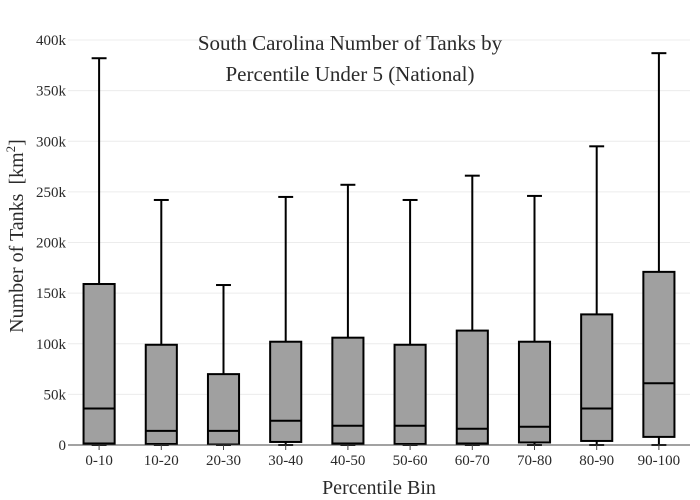 Image resolution: width=700 pixels, height=500 pixels. I want to click on y-axis-title: Number of Tanks [km2], so click(15, 236).